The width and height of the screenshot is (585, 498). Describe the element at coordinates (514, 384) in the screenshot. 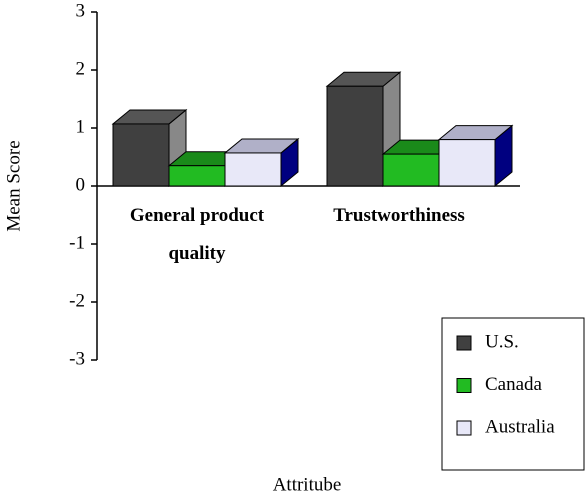

I see `legend-label: Canada` at that location.